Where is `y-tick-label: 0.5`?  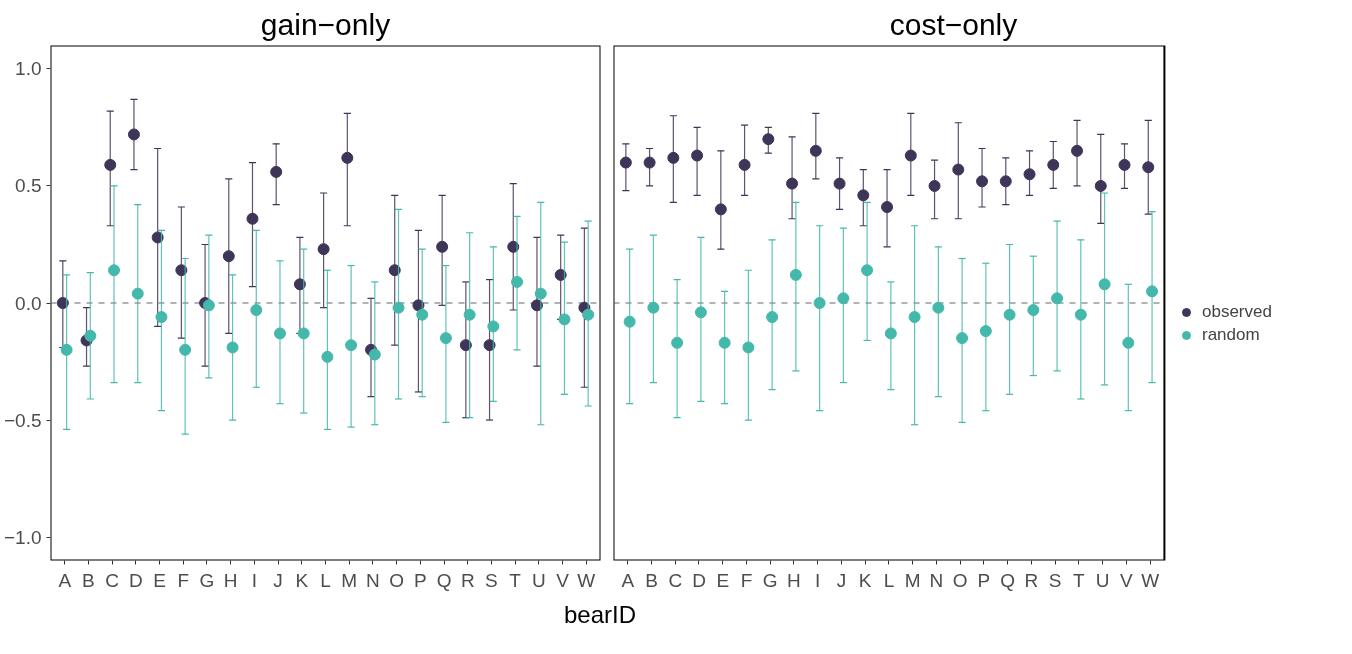 y-tick-label: 0.5 is located at coordinates (28, 186).